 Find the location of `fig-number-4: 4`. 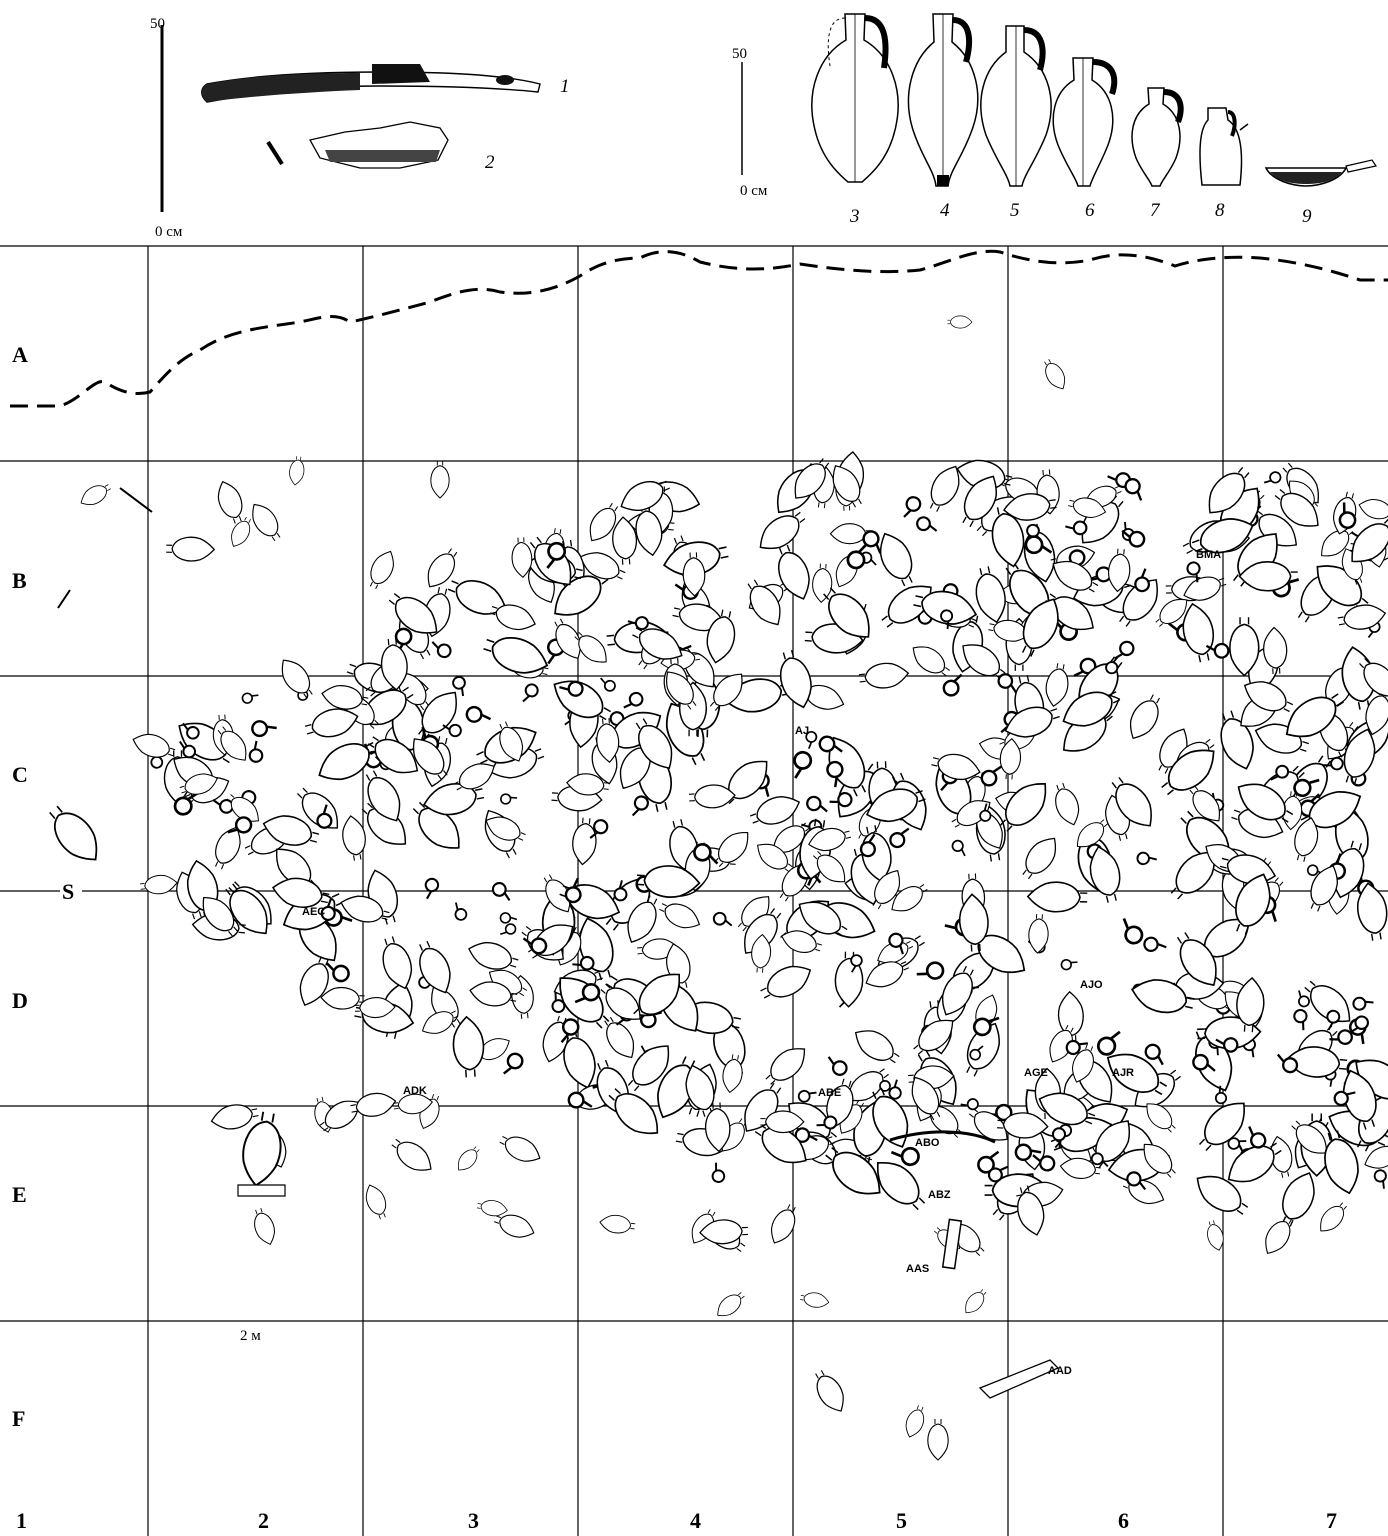

fig-number-4: 4 is located at coordinates (945, 210).